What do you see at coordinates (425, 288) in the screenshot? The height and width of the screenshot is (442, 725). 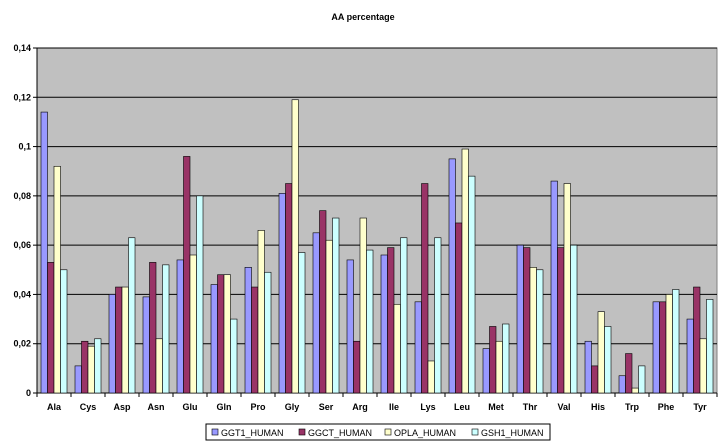 I see `bar-GGCT_HUMAN-Lys` at bounding box center [425, 288].